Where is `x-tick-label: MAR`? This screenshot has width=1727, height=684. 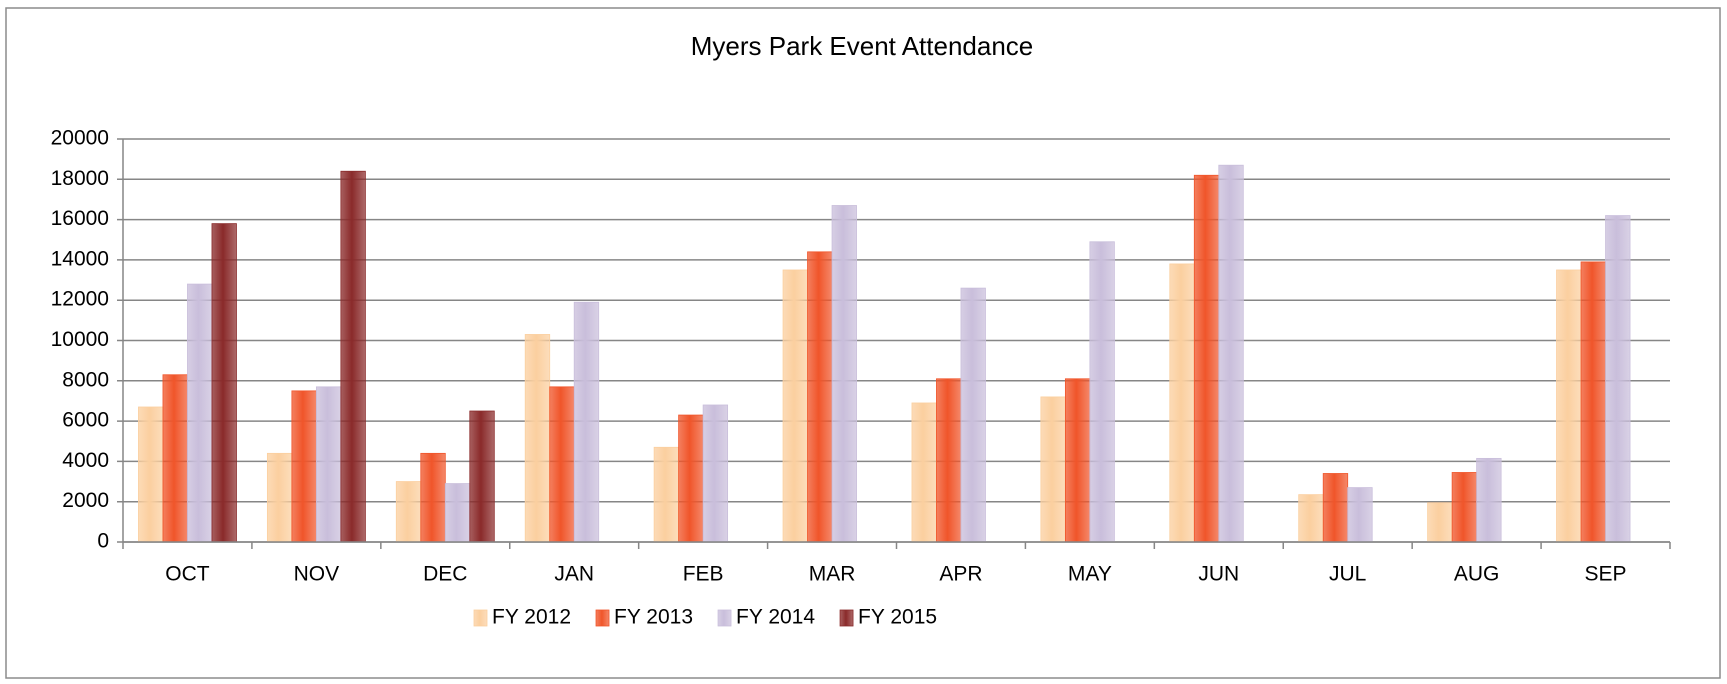 x-tick-label: MAR is located at coordinates (832, 574).